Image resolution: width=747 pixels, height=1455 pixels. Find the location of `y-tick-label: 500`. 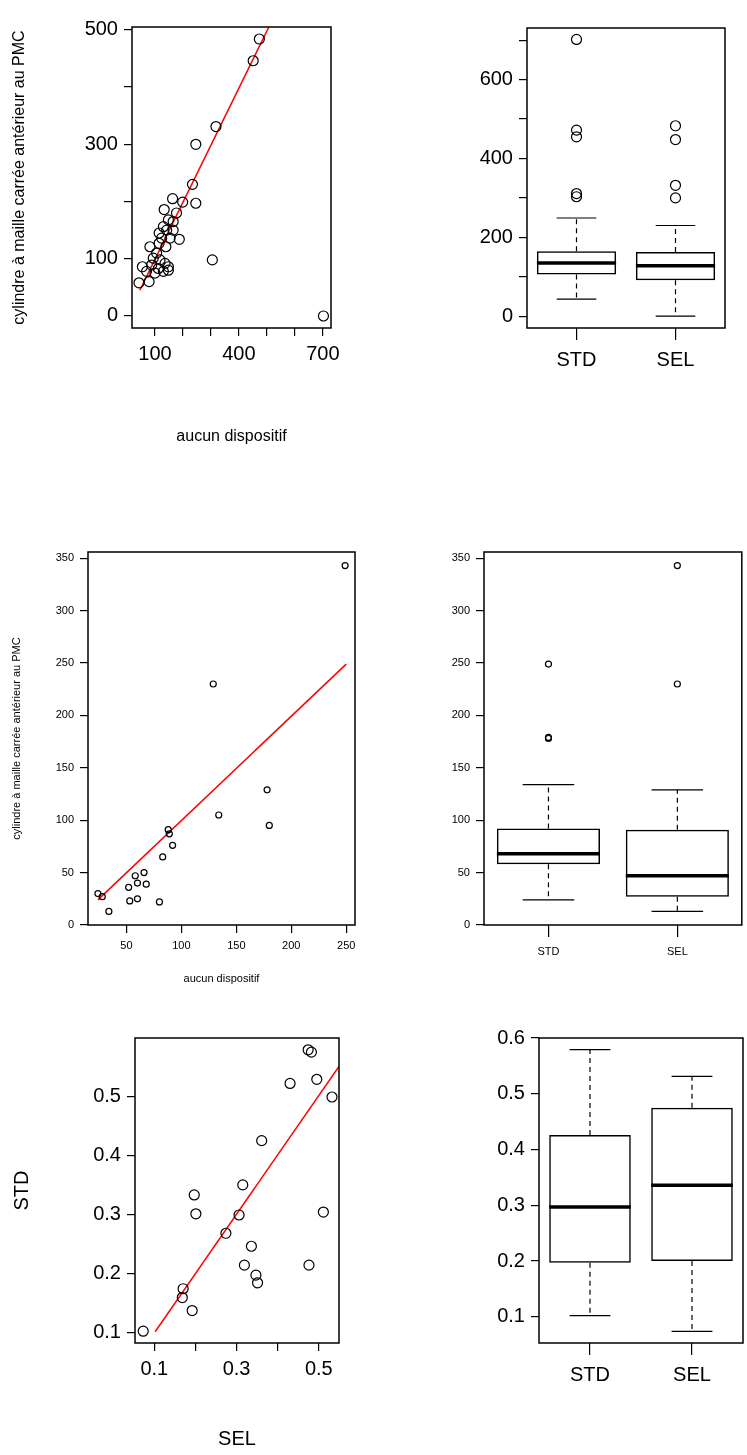

y-tick-label: 500 is located at coordinates (101, 28).